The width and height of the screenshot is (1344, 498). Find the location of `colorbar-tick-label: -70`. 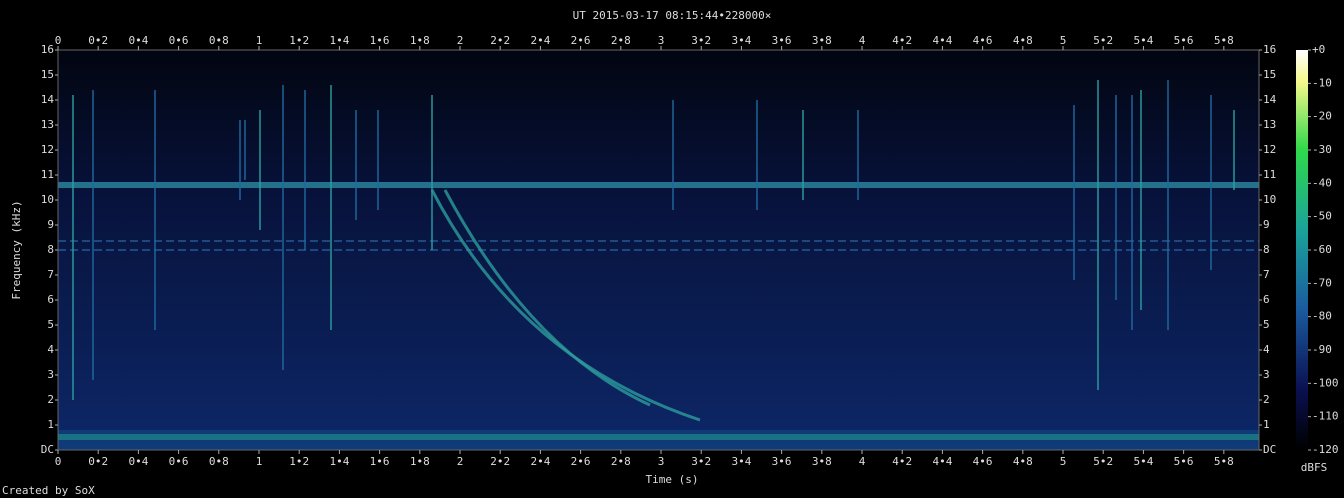

colorbar-tick-label: -70 is located at coordinates (1322, 282).